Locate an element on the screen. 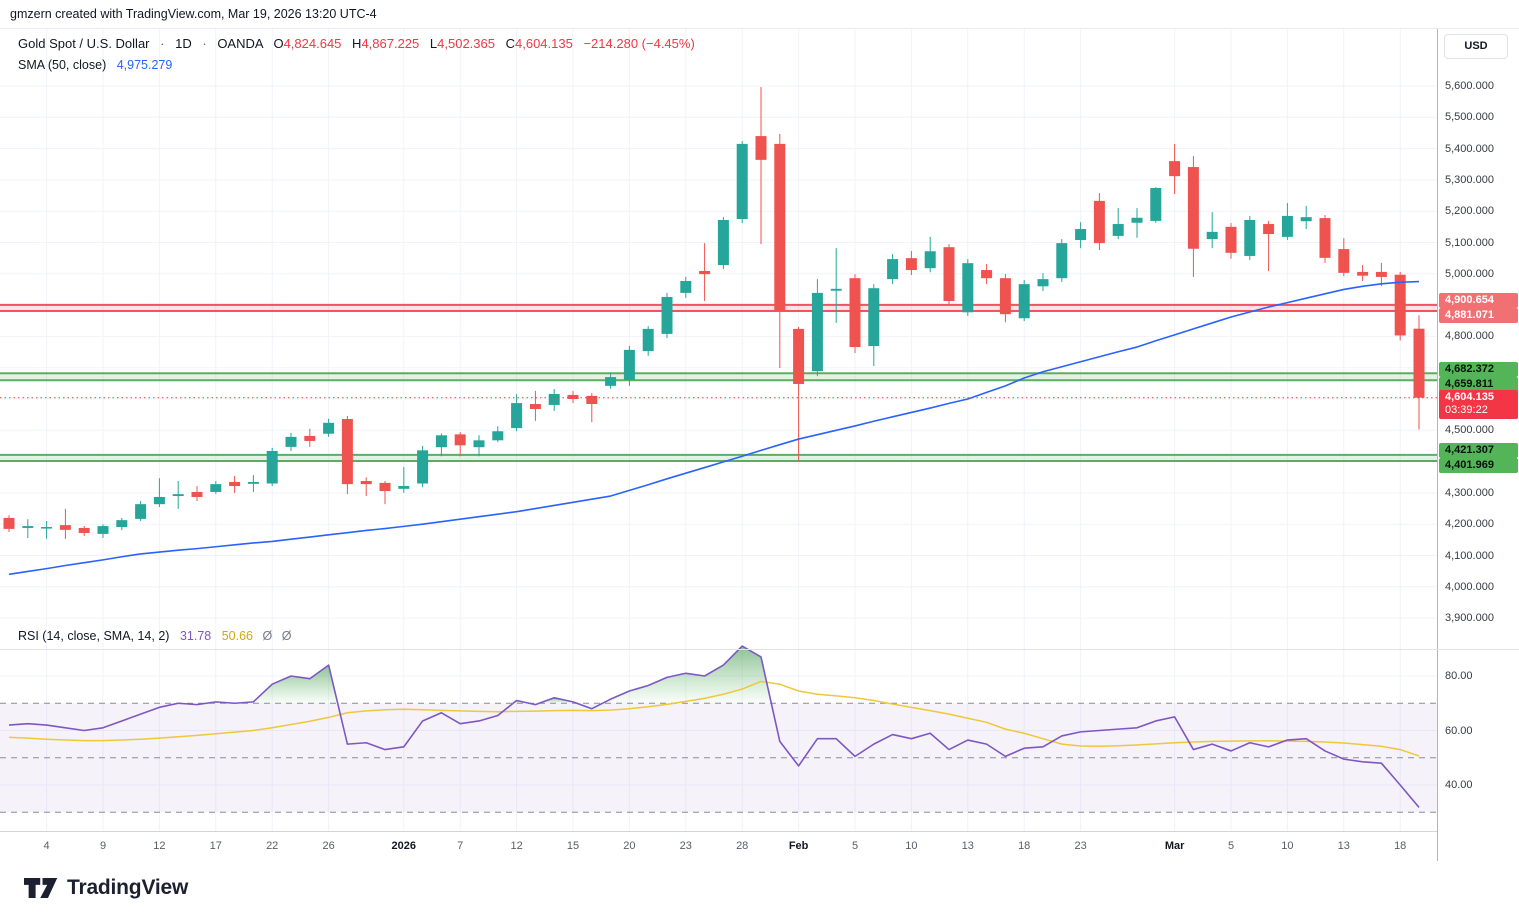 This screenshot has height=918, width=1519. time-tick-label: 22 is located at coordinates (272, 846).